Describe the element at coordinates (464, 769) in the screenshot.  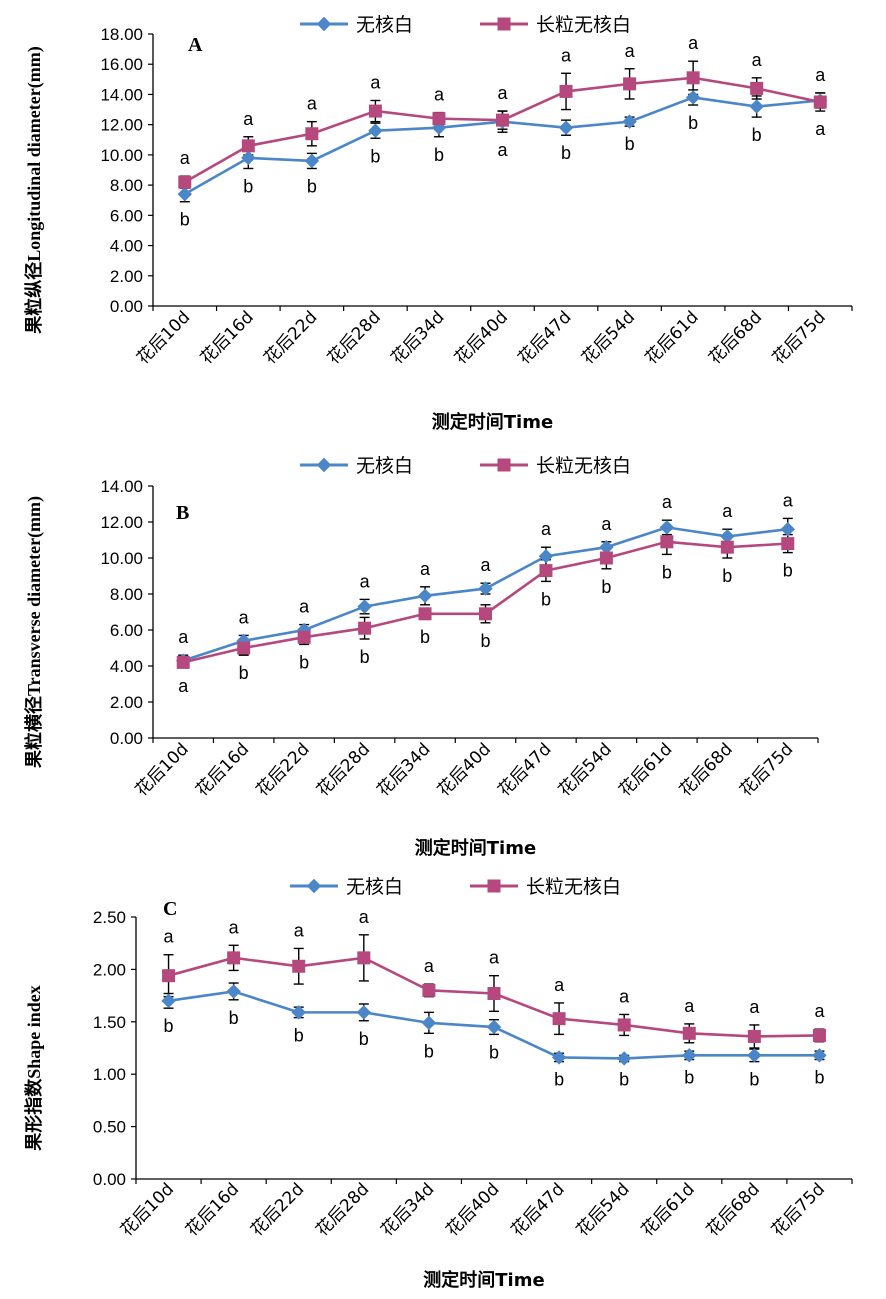
I see `x-tick-label: 花后40d` at that location.